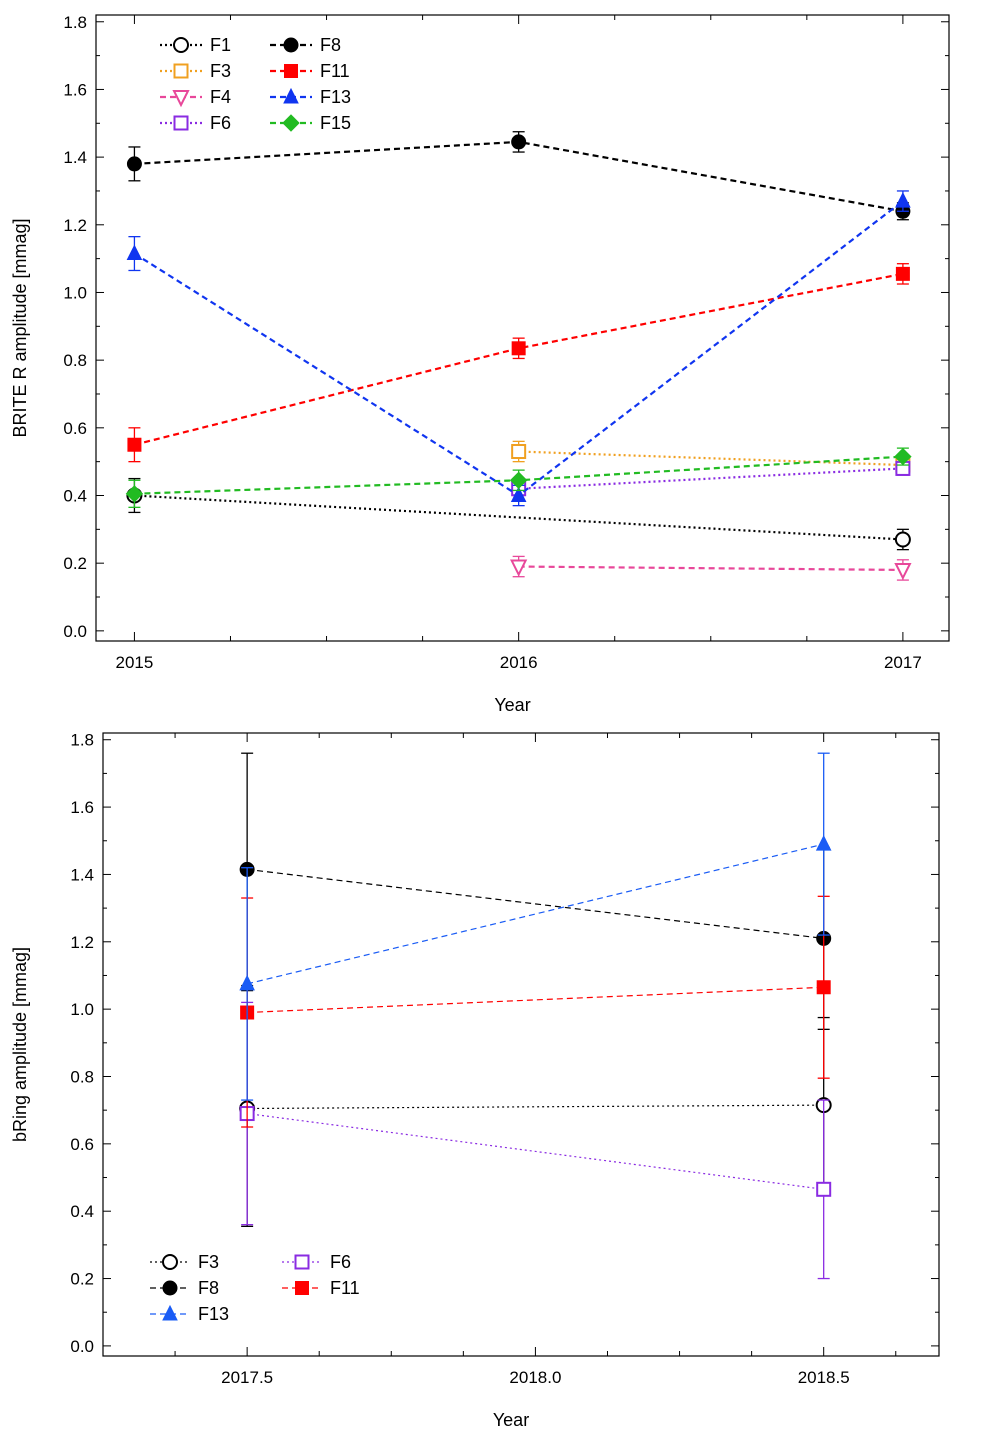  What do you see at coordinates (75, 495) in the screenshot?
I see `y-tick-label: 0.4` at bounding box center [75, 495].